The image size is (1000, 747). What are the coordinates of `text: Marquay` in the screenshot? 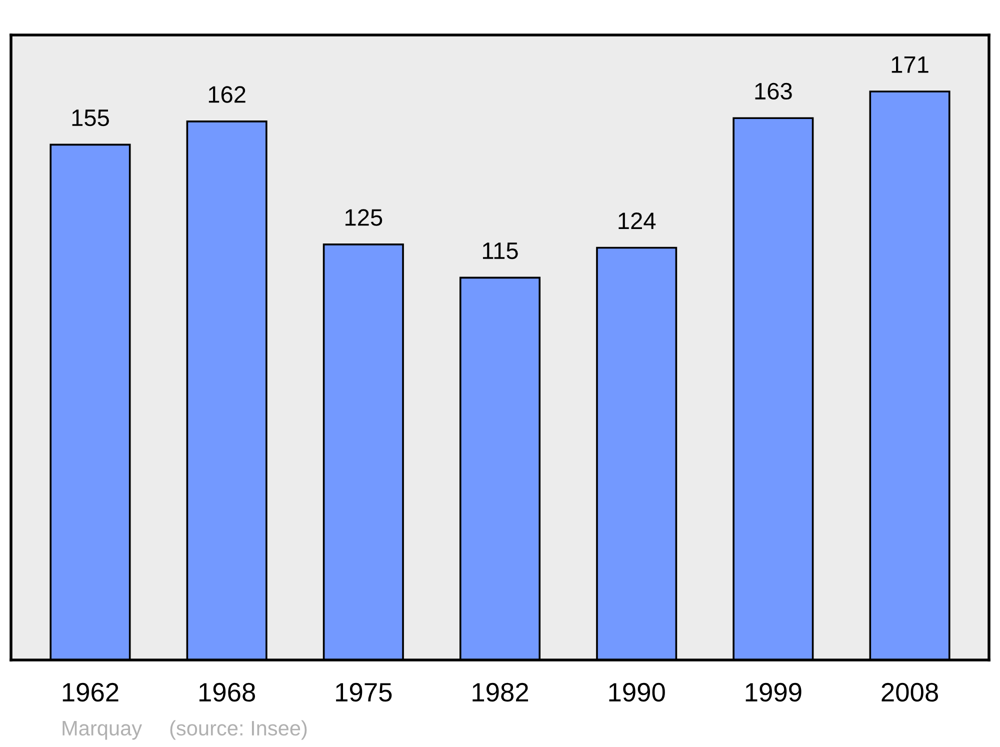 It's located at (102, 730).